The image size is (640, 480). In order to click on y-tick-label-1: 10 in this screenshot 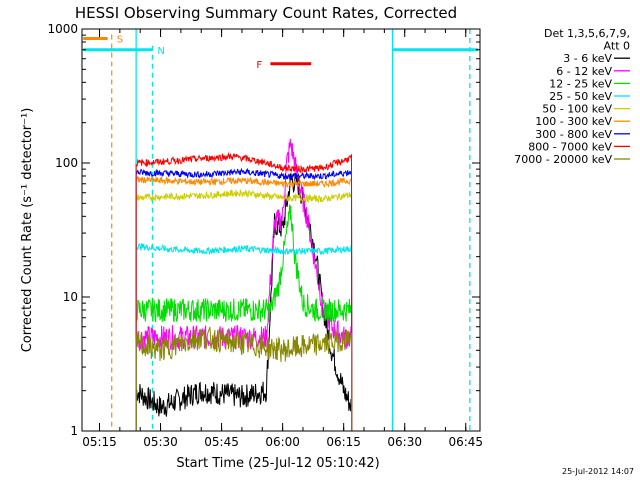, I will do `click(70, 297)`.